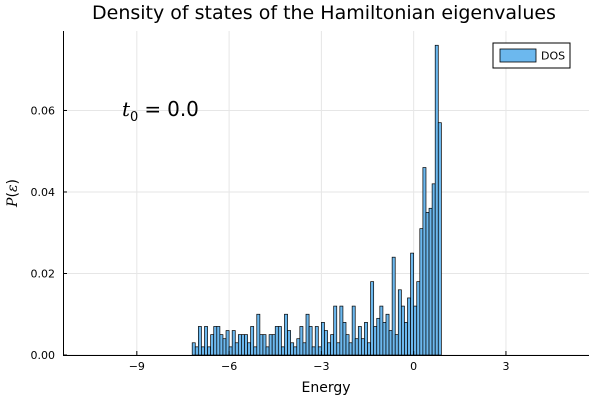 This screenshot has height=400, width=600. I want to click on legend: DOS, so click(531, 55).